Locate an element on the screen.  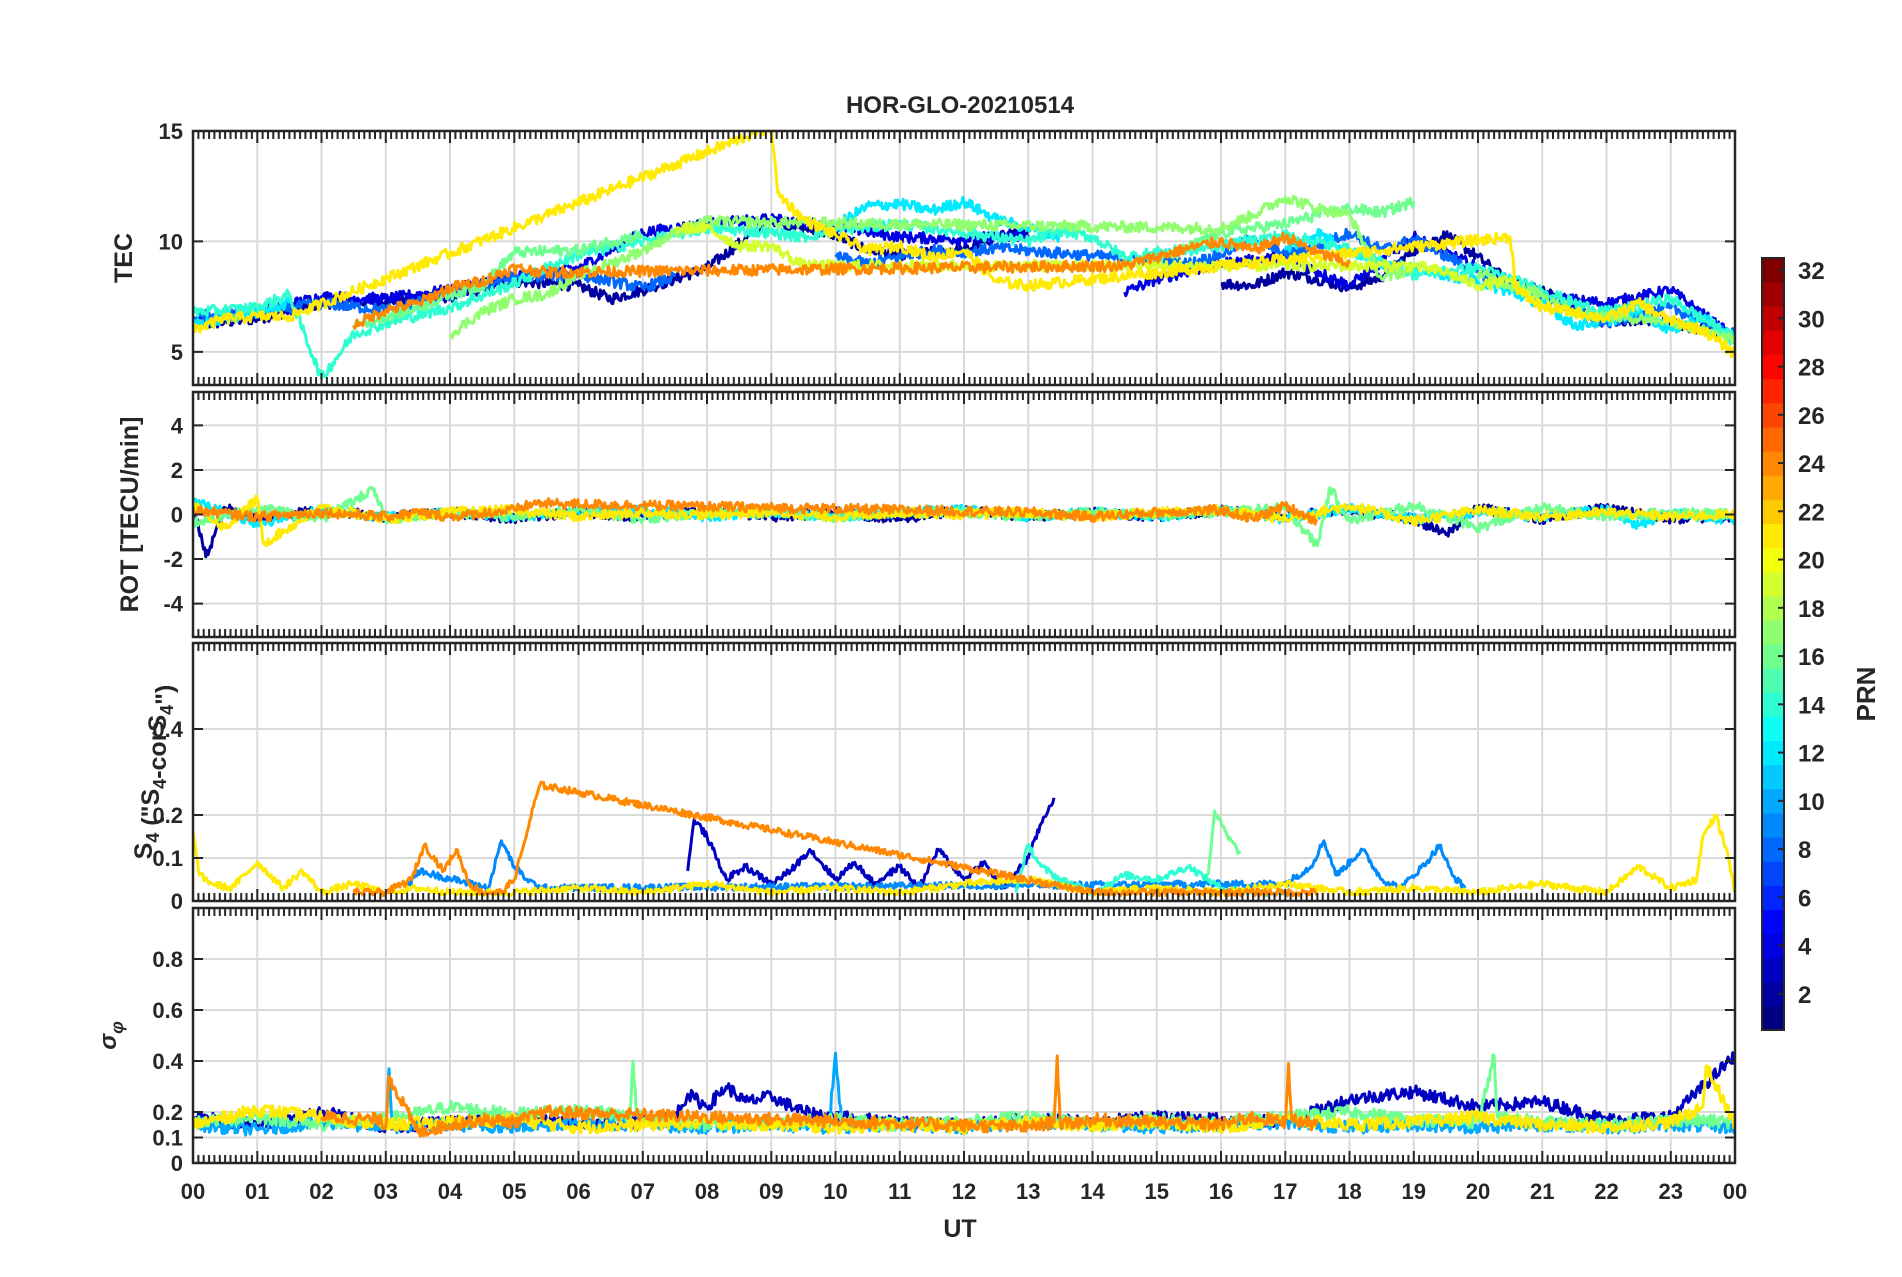
y-tick-label: 10 is located at coordinates (171, 241).